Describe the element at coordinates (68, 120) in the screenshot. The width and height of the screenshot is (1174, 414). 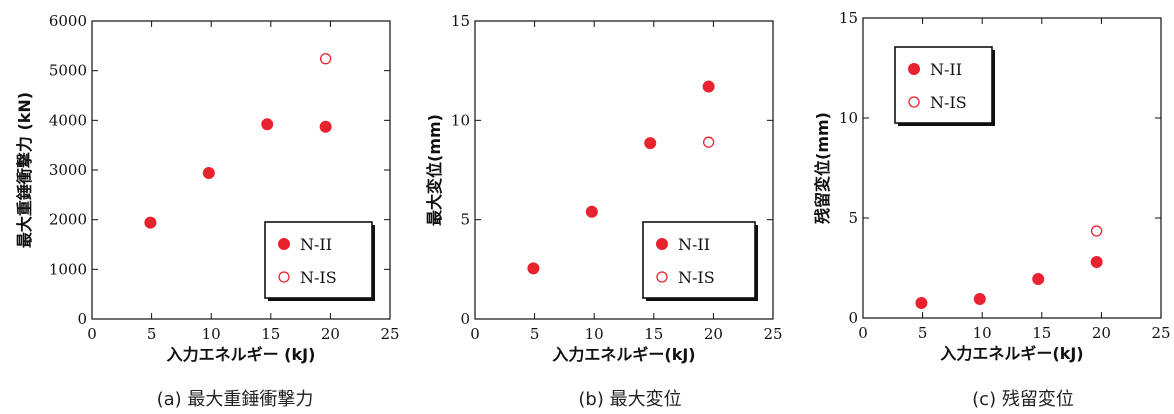
I see `y-tick-label: 4000` at that location.